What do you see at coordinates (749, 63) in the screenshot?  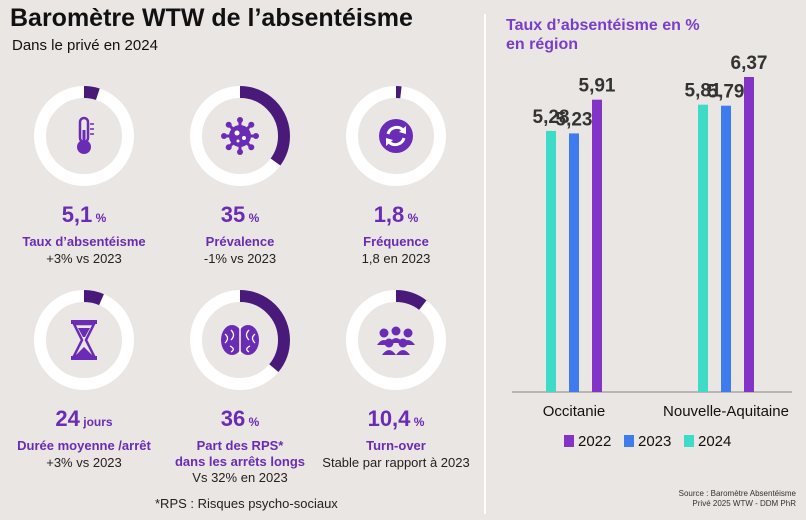 I see `data-label: 6,37` at bounding box center [749, 63].